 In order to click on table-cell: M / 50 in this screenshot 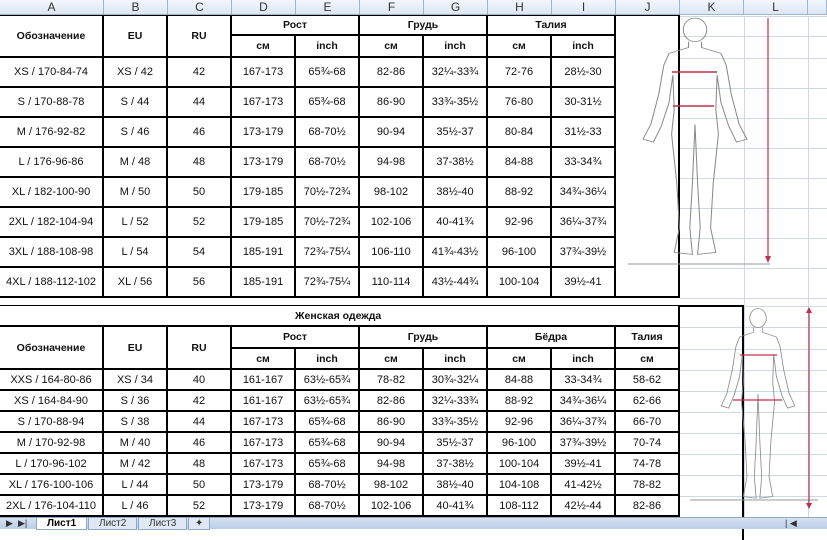, I will do `click(136, 193)`.